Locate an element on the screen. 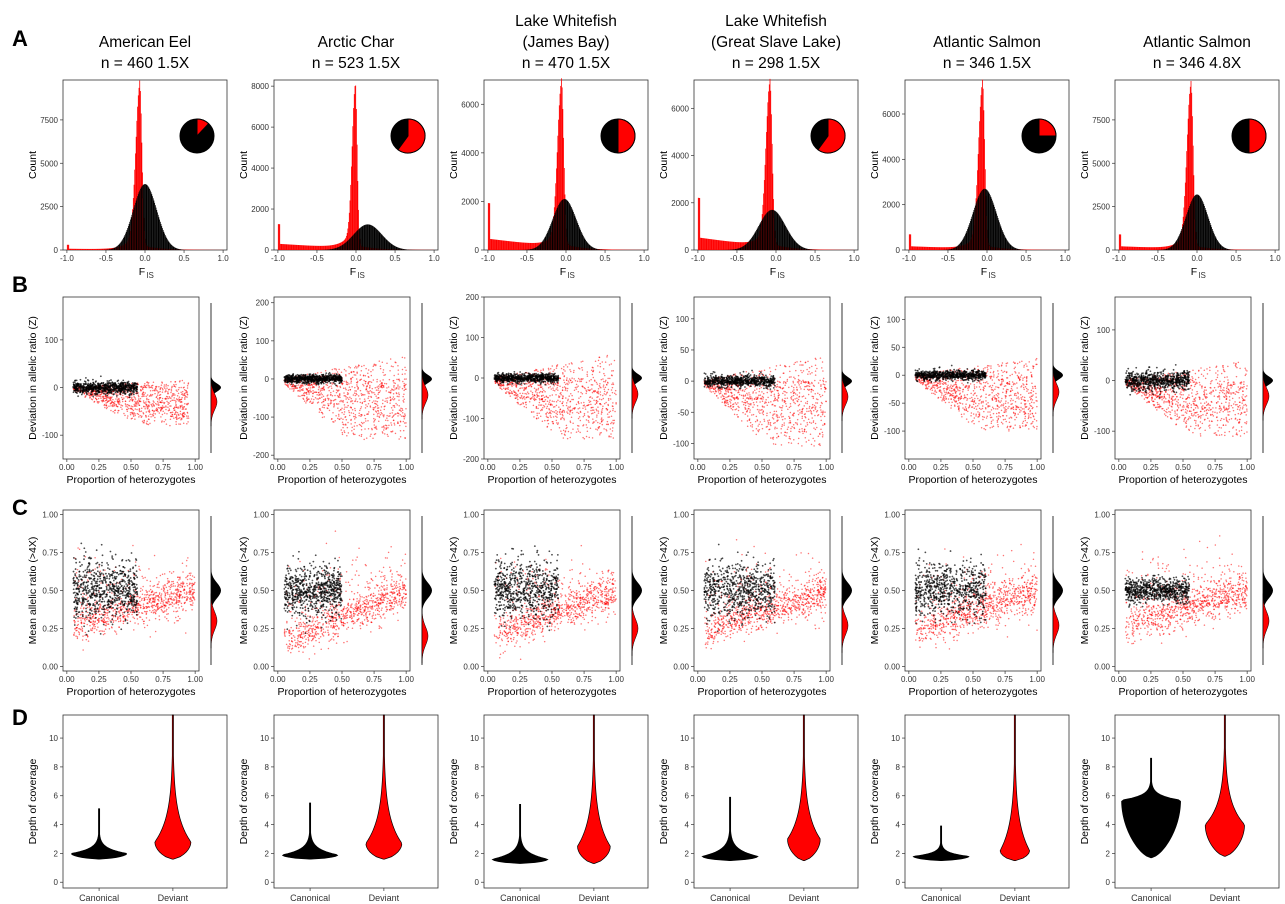 Image resolution: width=1285 pixels, height=904 pixels. y-tick-label: 2000 is located at coordinates (470, 201).